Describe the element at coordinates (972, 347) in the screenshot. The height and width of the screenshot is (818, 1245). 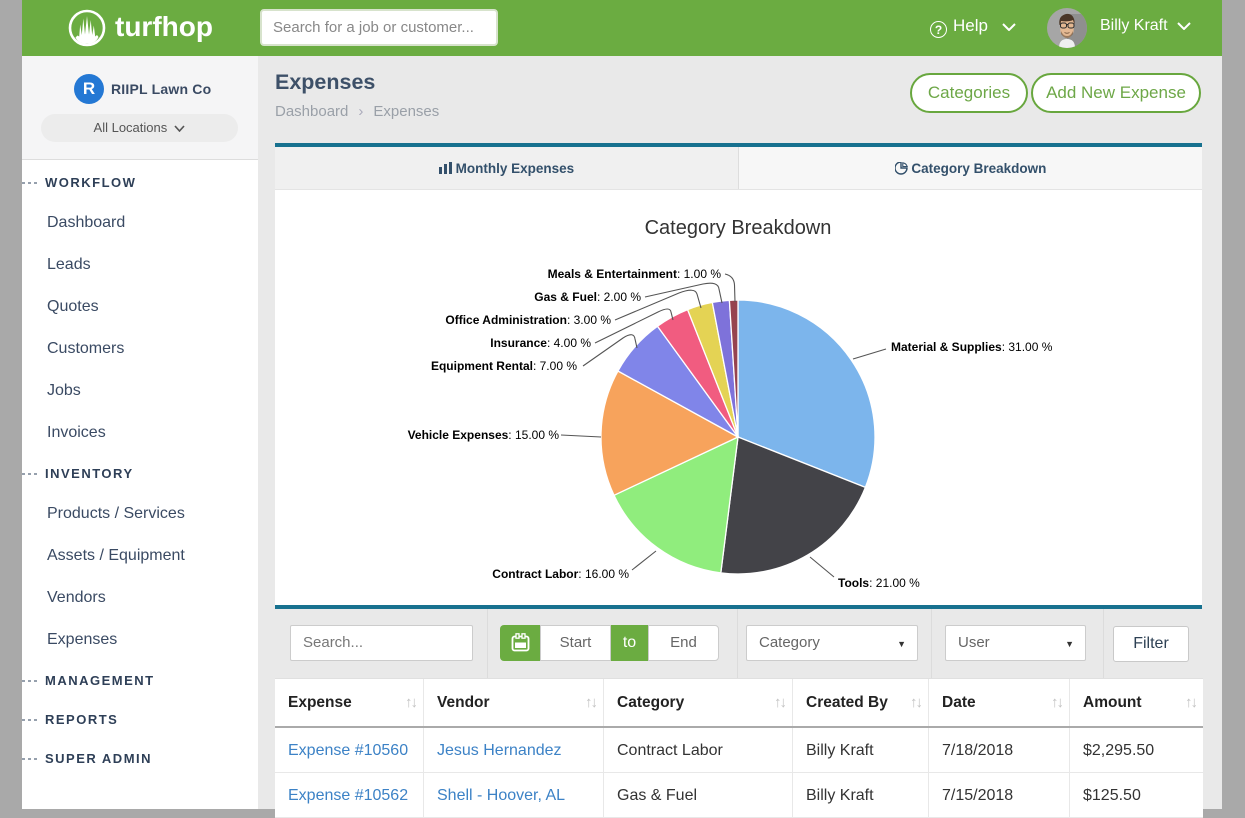
I see `svg-text: Material & Supplies: 31.00 %` at that location.